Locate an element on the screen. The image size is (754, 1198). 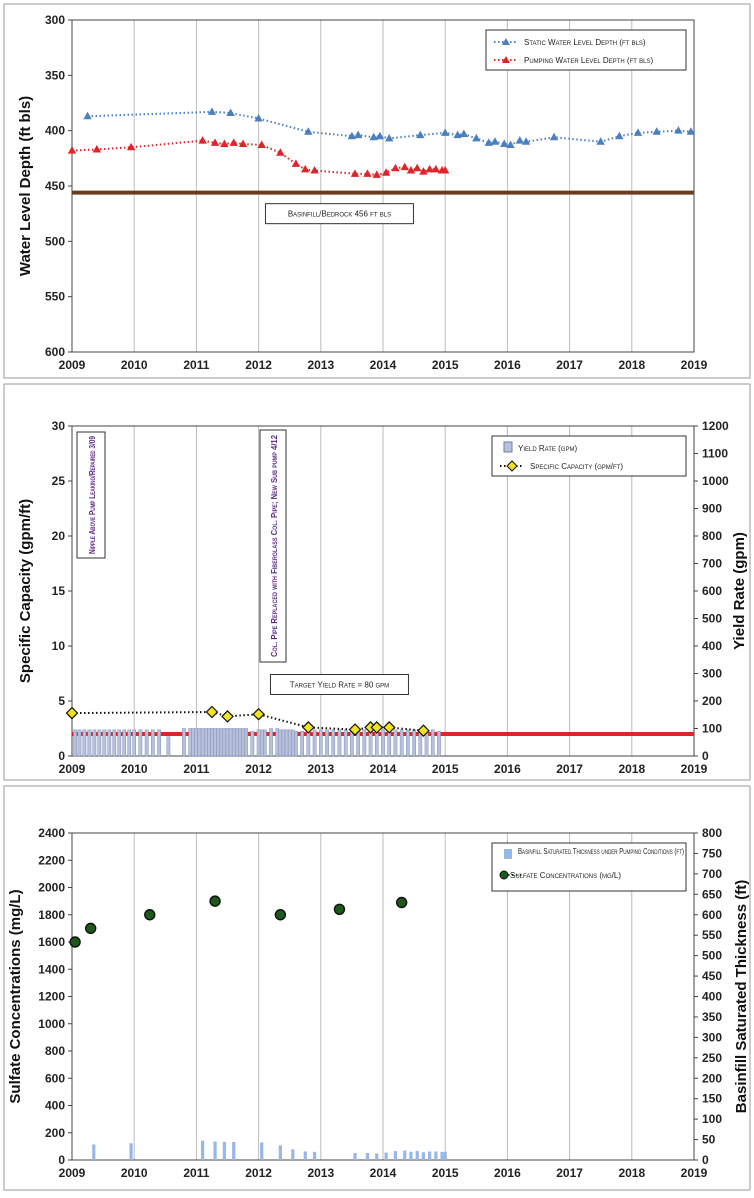
y-tick-label: 10 is located at coordinates (59, 646).